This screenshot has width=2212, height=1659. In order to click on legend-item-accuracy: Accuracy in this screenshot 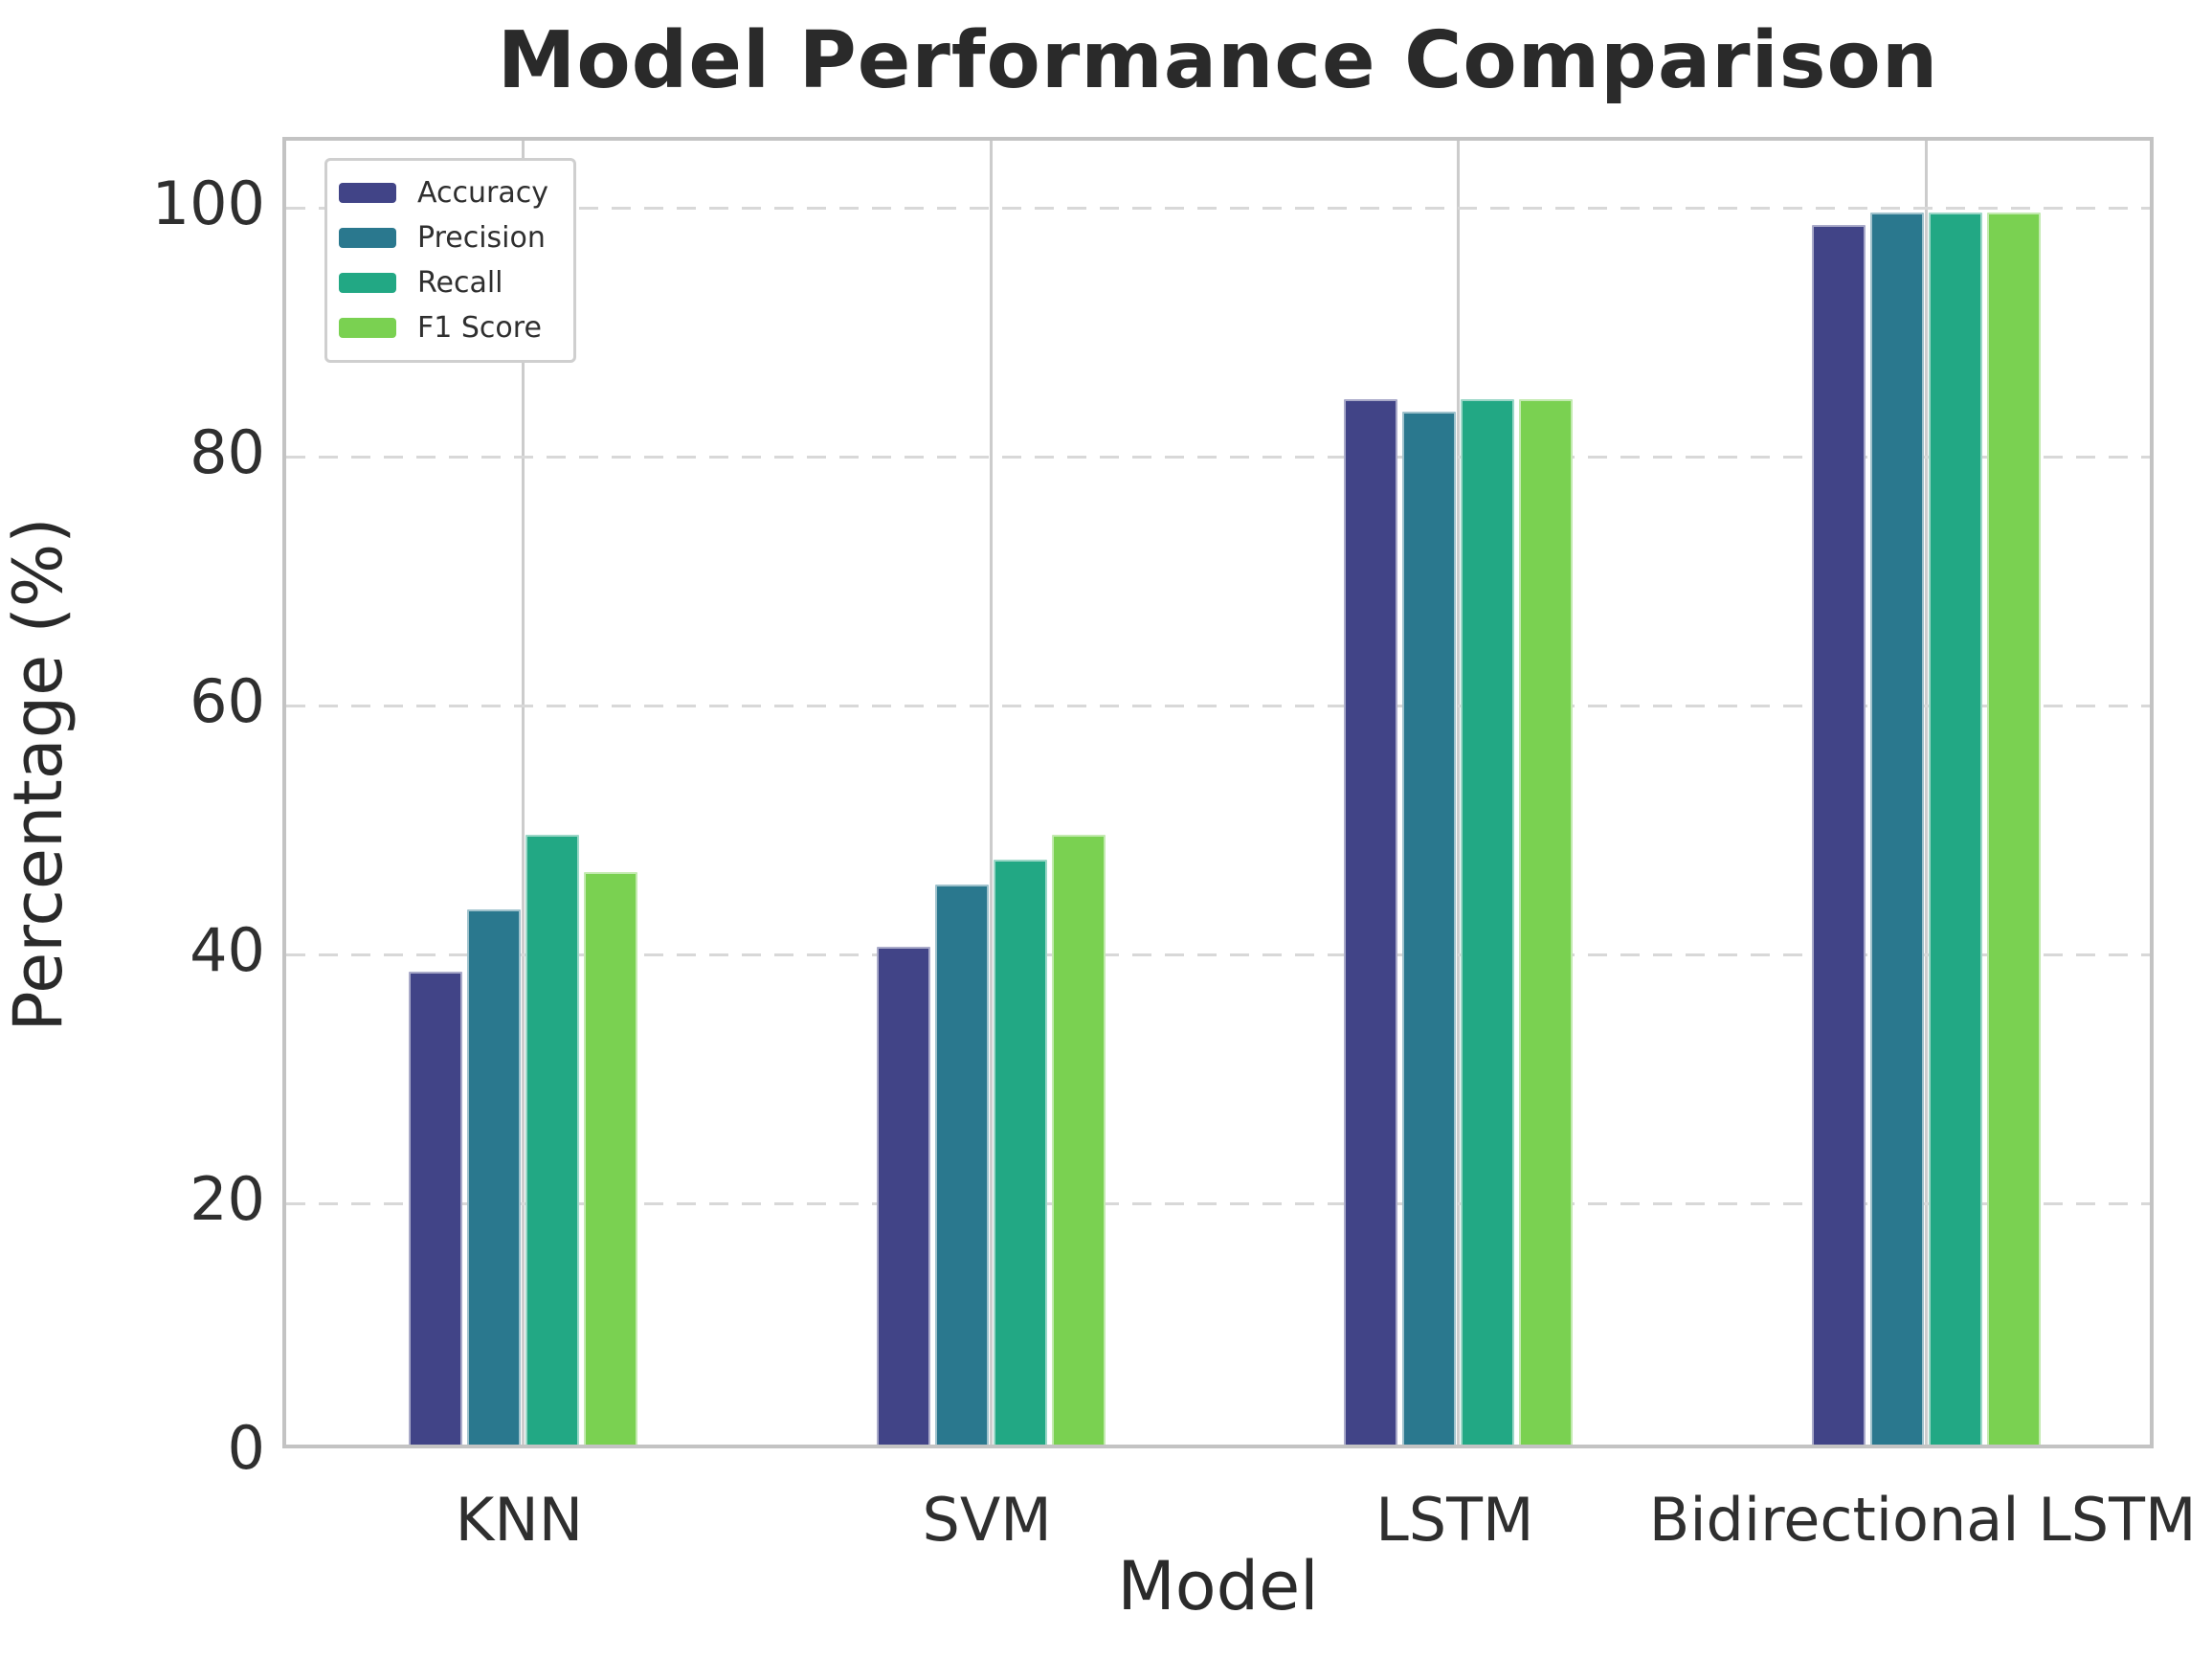, I will do `click(444, 192)`.